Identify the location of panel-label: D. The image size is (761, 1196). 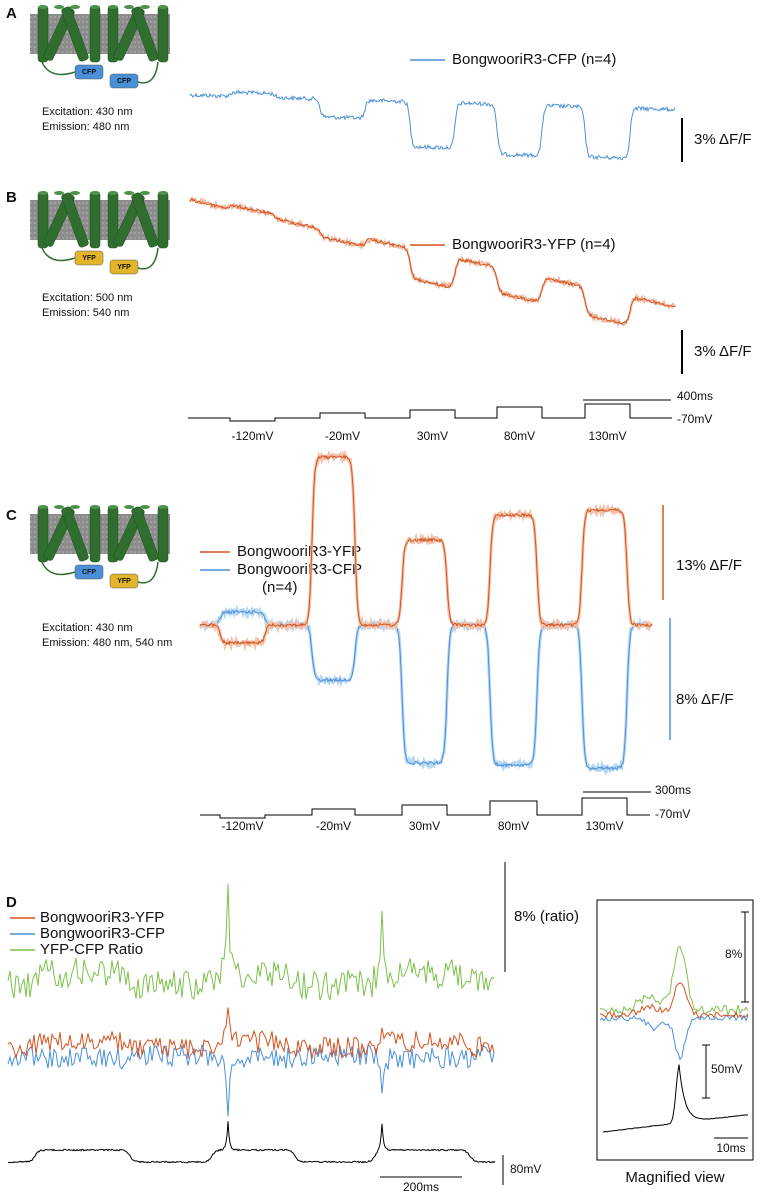
(11, 902).